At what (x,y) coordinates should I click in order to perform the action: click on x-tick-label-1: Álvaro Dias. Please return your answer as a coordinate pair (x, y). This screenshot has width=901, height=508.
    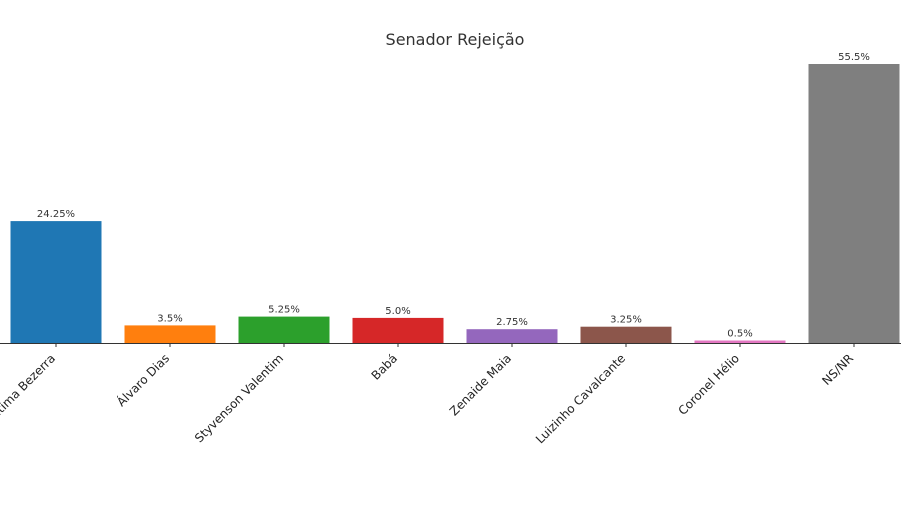
    Looking at the image, I should click on (142, 380).